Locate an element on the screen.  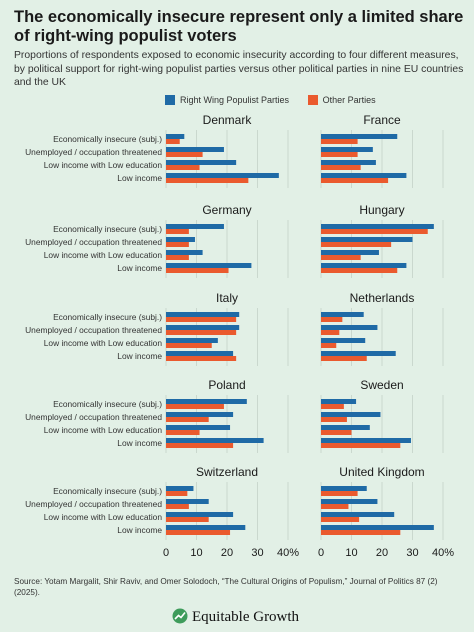
brand-name: Equitable Growth is located at coordinates (246, 617).